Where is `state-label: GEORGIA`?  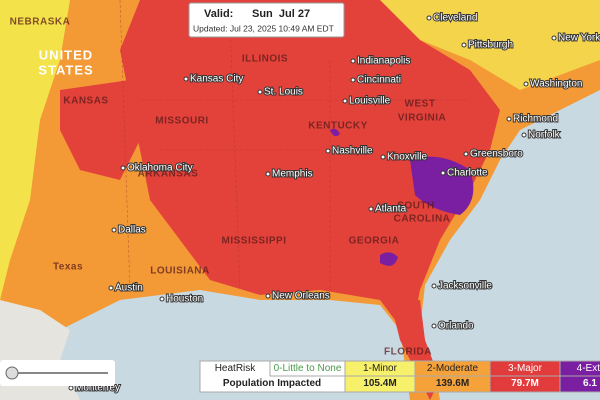
state-label: GEORGIA is located at coordinates (374, 241).